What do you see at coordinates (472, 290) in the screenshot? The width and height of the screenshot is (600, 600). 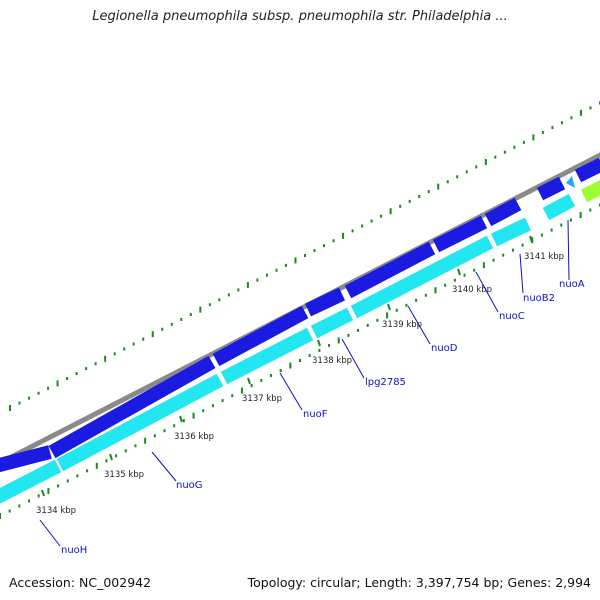 I see `tick-label: 3140 kbp` at bounding box center [472, 290].